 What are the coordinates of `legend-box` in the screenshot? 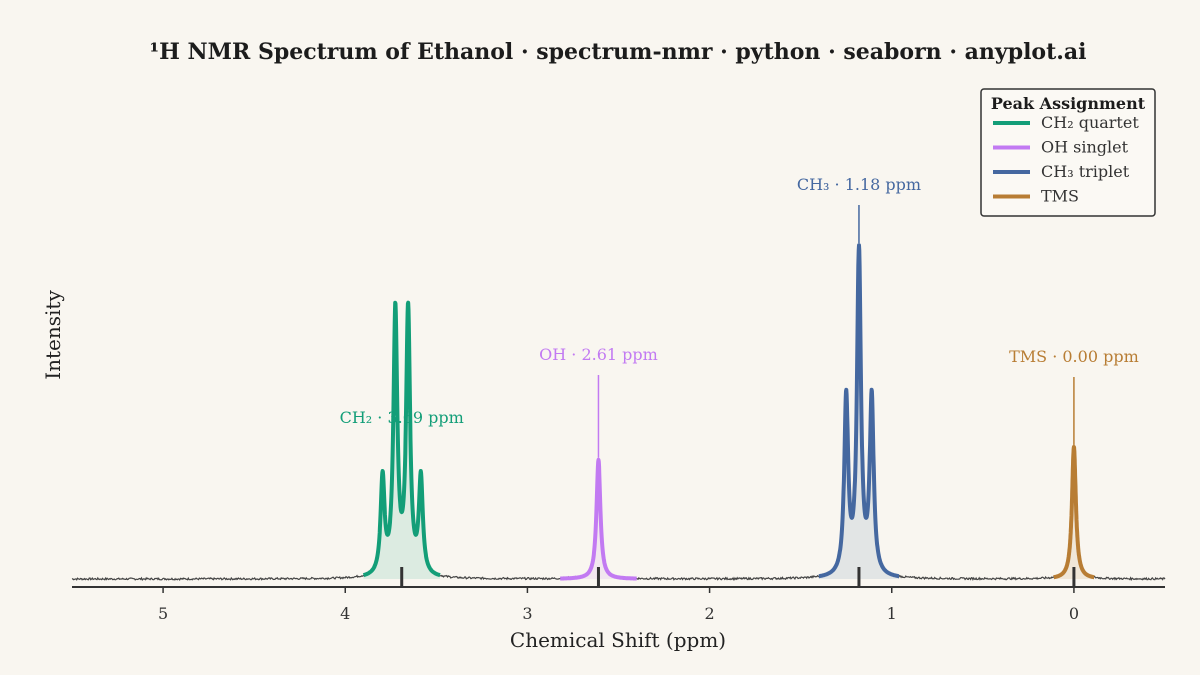 It's located at (1068, 152).